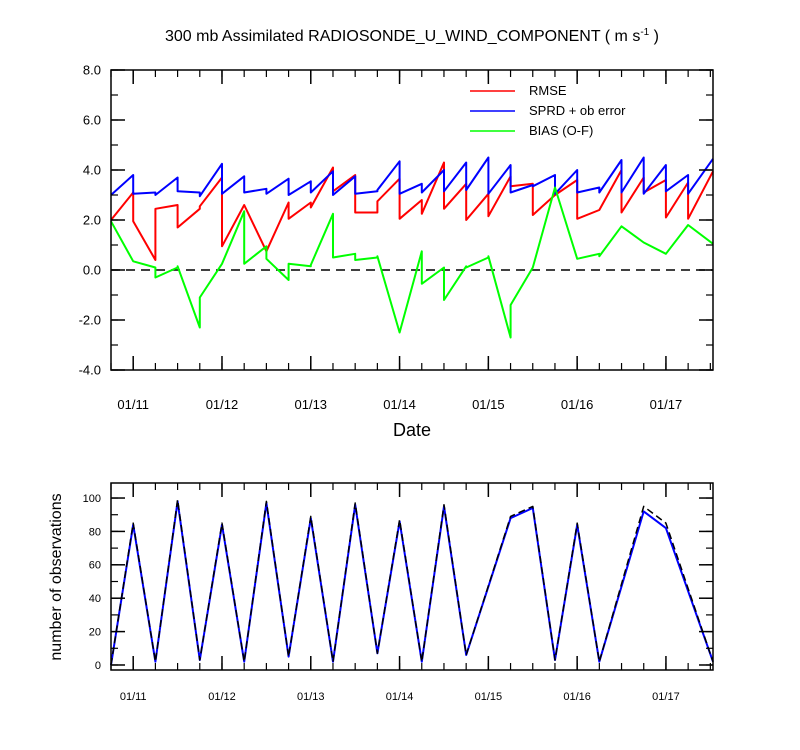  What do you see at coordinates (98, 666) in the screenshot?
I see `y-tick-label: 0` at bounding box center [98, 666].